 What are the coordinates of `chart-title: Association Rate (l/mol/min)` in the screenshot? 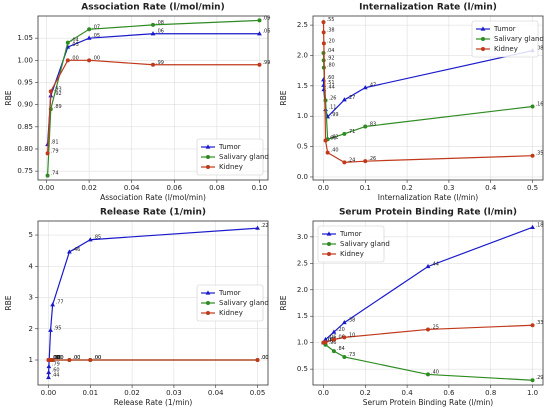 It's located at (152, 8).